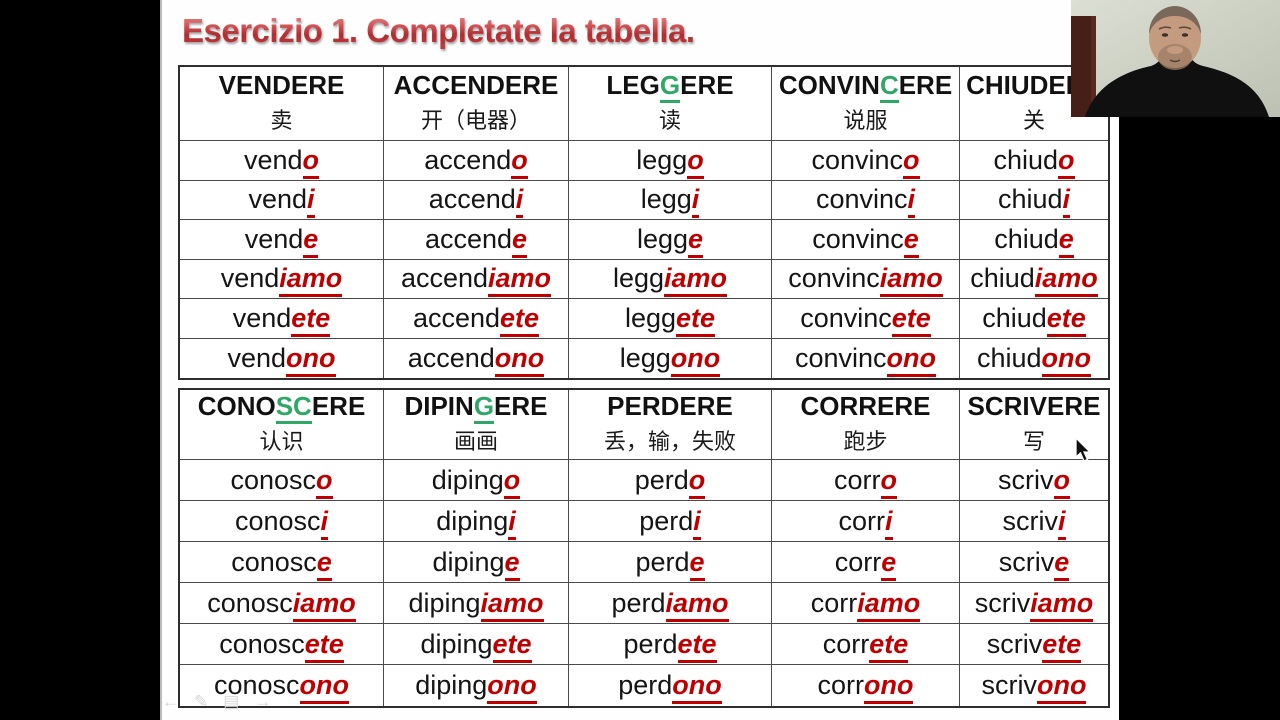 This screenshot has height=720, width=1280. Describe the element at coordinates (858, 238) in the screenshot. I see `verb-stem: convinc` at that location.